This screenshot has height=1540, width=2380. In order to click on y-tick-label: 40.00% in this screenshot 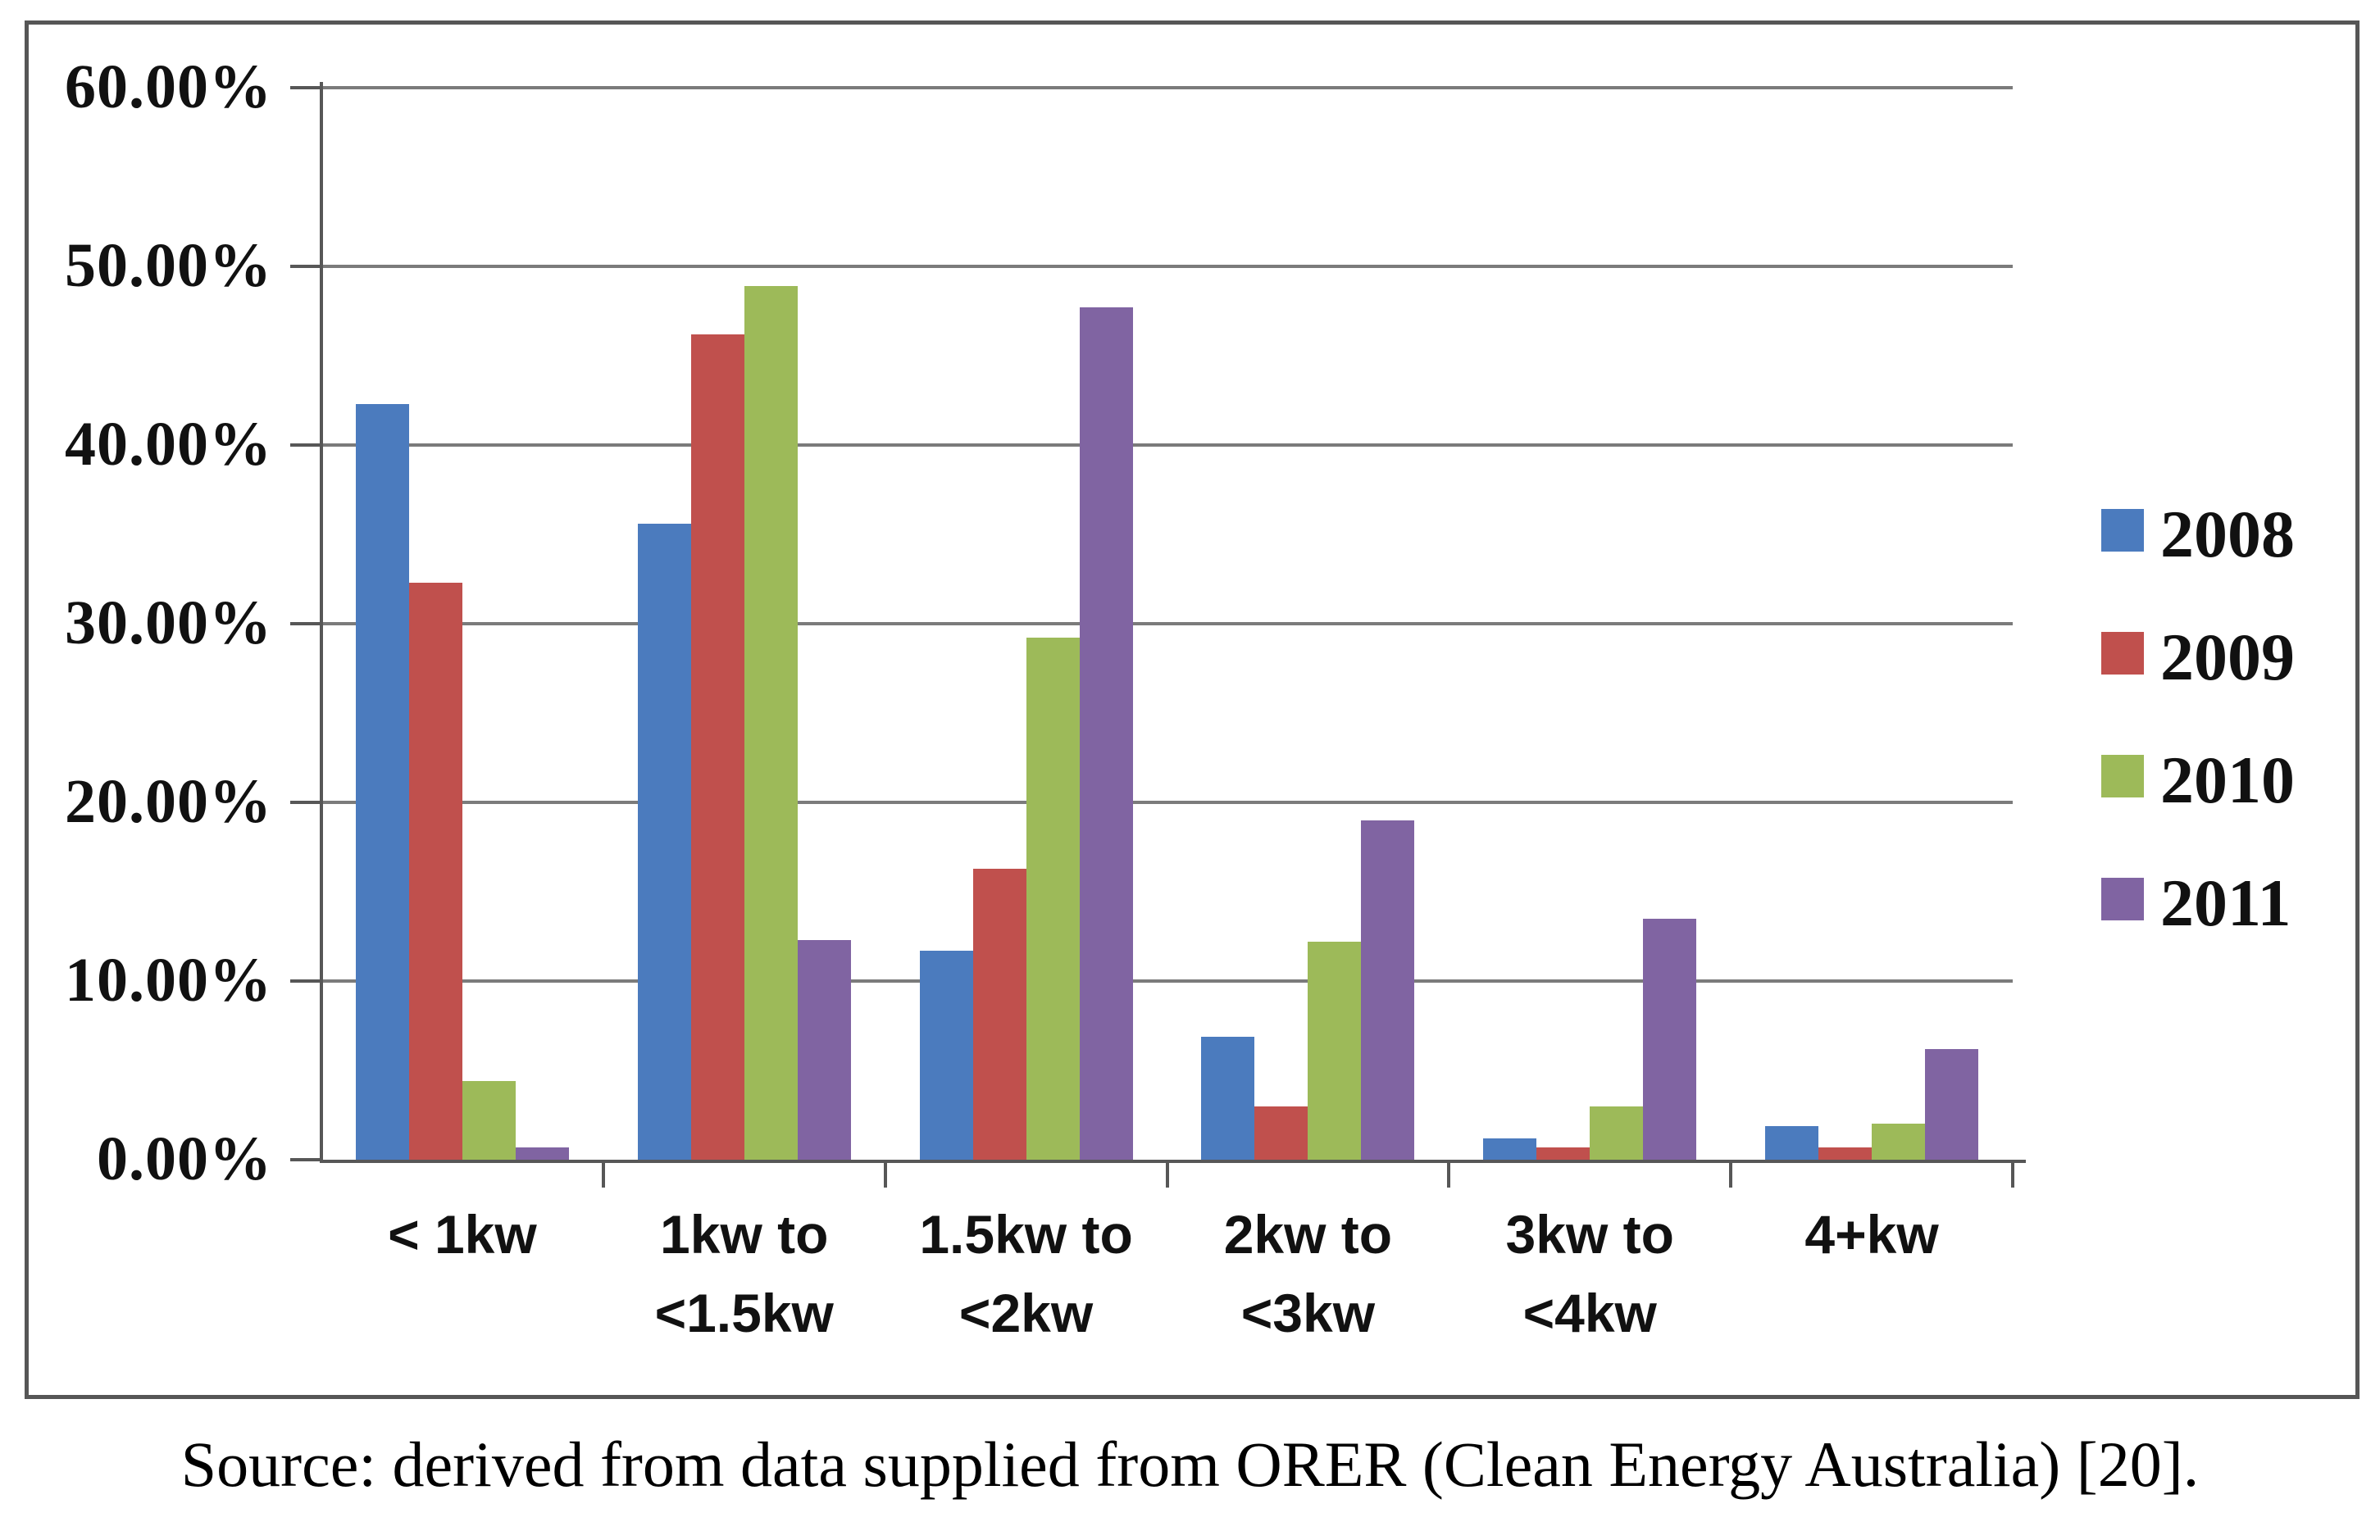, I will do `click(168, 444)`.